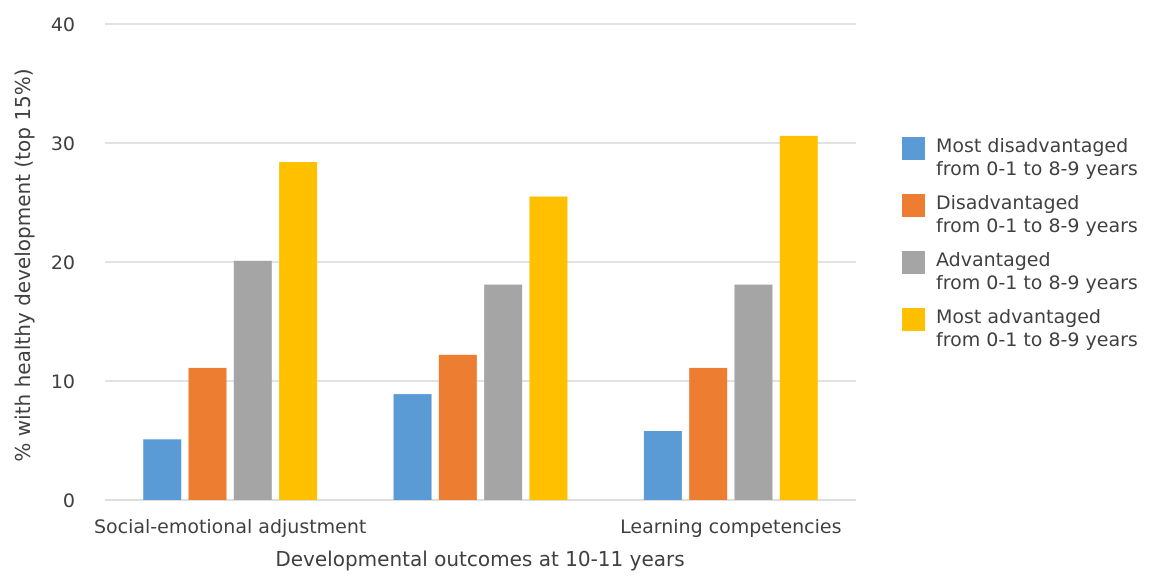  Describe the element at coordinates (23, 264) in the screenshot. I see `y-axis-title: % with healthy development (top 15%)` at that location.